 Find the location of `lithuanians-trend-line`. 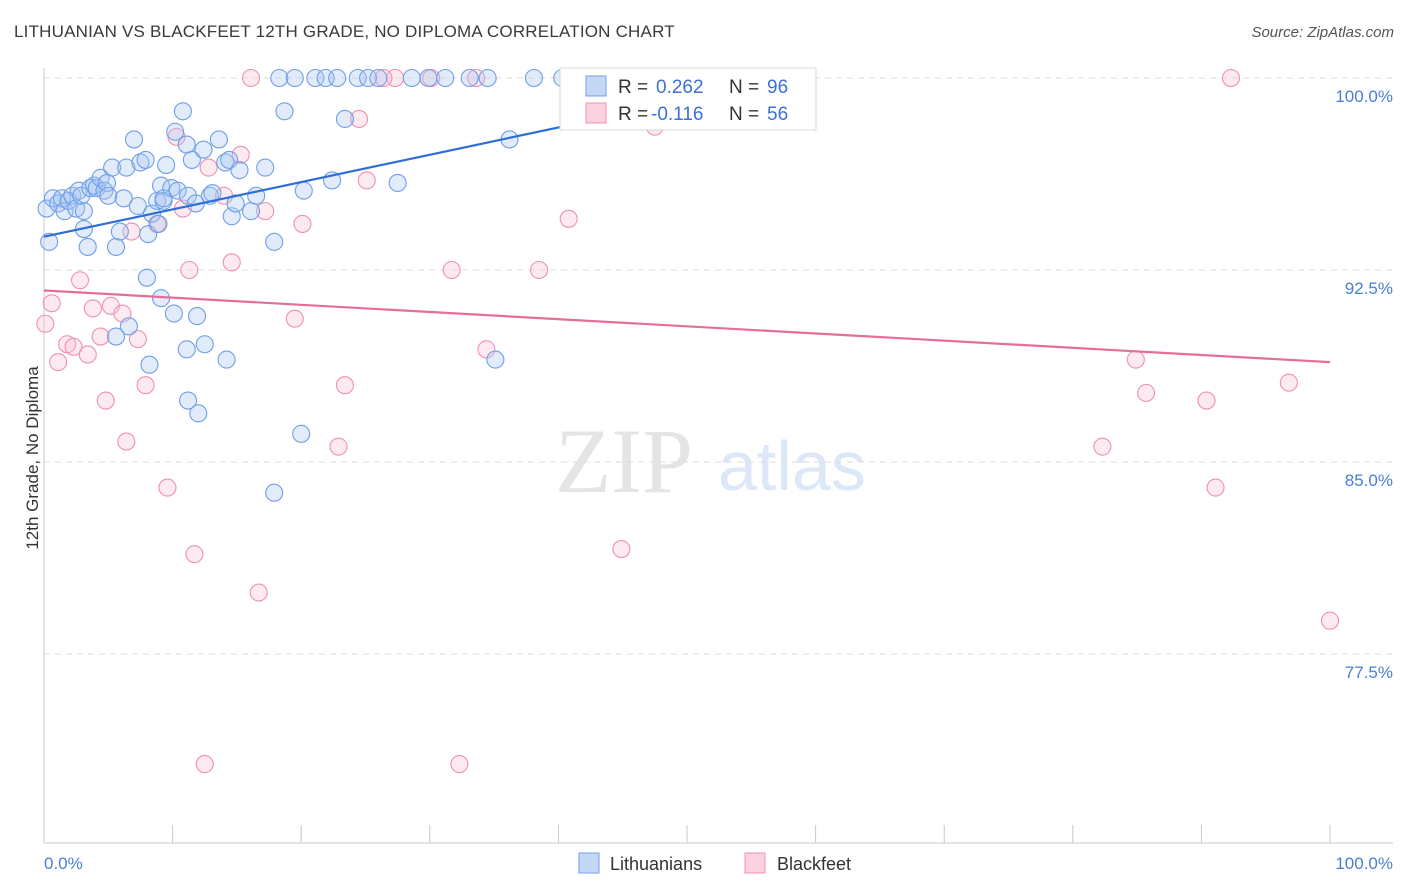

lithuanians-trend-line is located at coordinates (303, 181).